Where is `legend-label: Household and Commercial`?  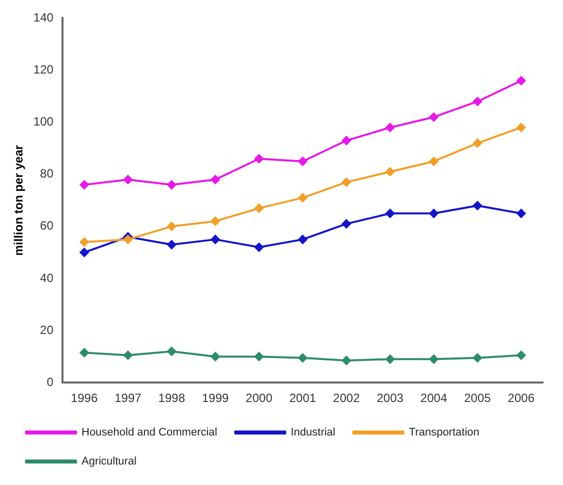 legend-label: Household and Commercial is located at coordinates (150, 432).